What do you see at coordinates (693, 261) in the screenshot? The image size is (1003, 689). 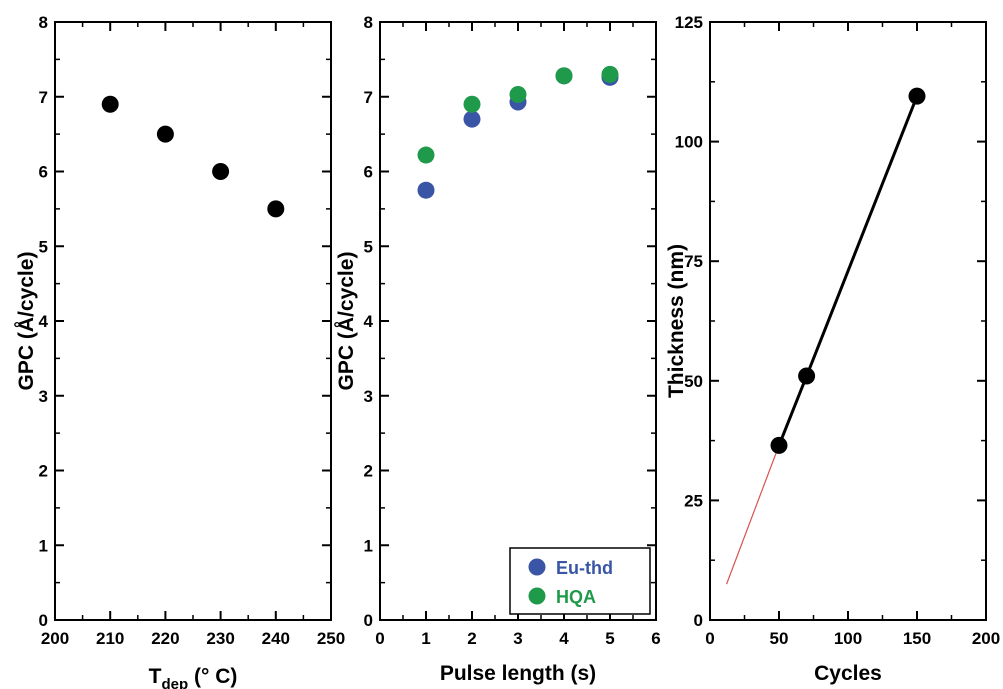 I see `y-tick-label: 75` at bounding box center [693, 261].